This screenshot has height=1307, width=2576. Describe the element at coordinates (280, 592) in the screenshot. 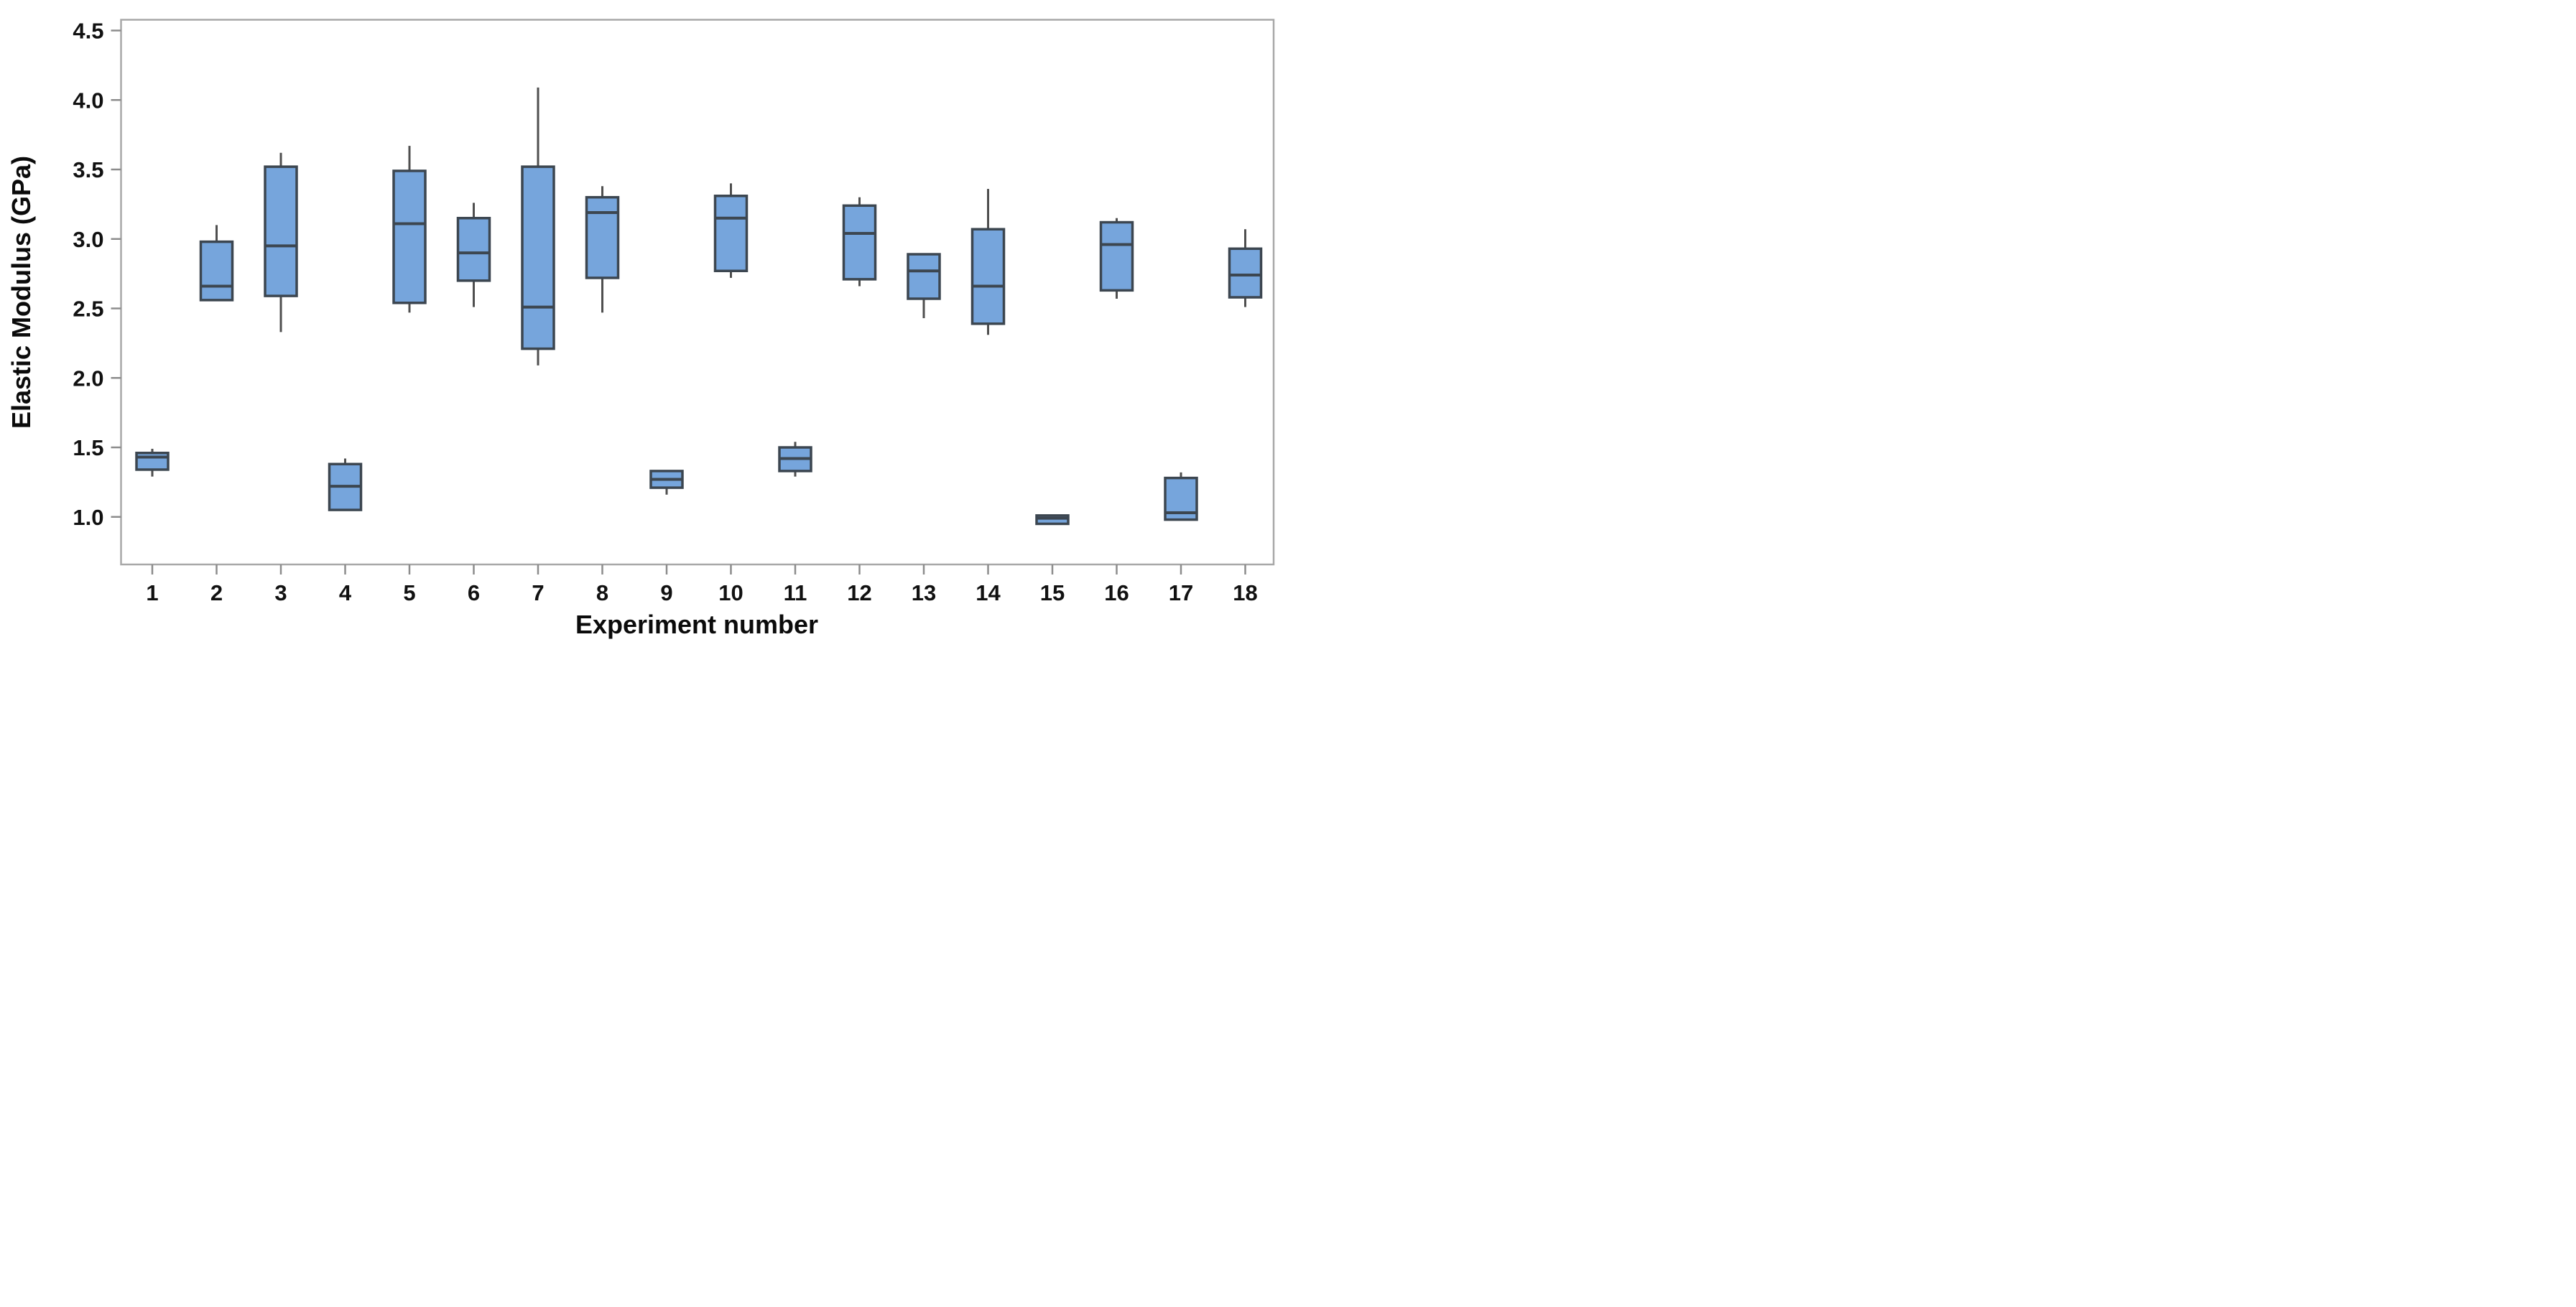

I see `x-tick-label: 3` at that location.